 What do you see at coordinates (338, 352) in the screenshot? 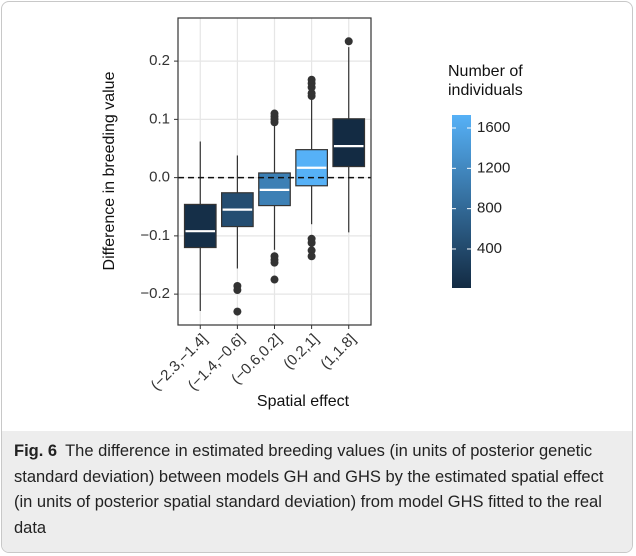
I see `x-tick-label: (1,1.8]` at bounding box center [338, 352].